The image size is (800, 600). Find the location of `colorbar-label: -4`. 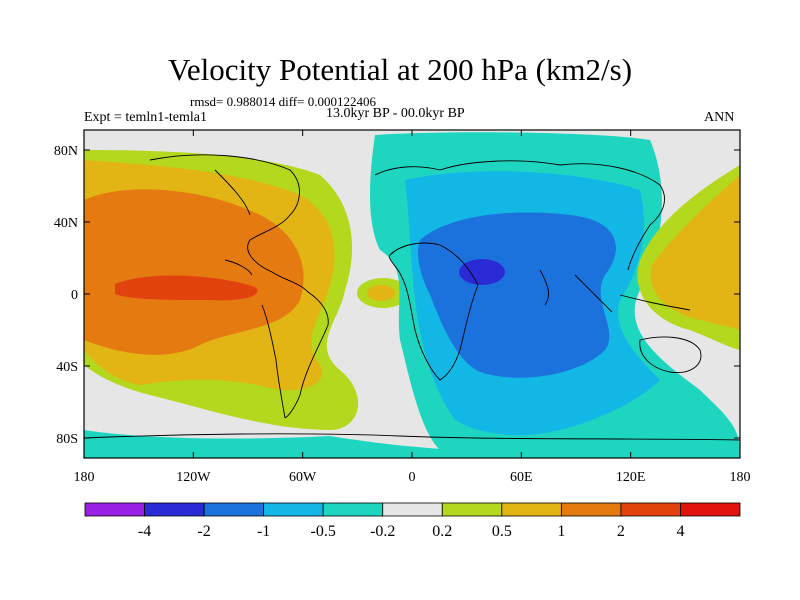

colorbar-label: -4 is located at coordinates (144, 531).